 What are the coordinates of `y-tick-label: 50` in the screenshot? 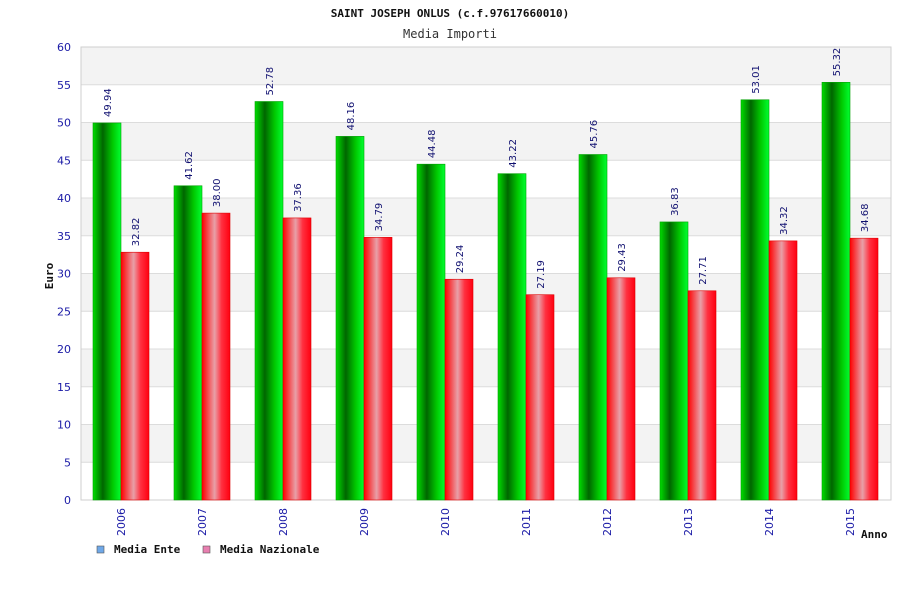 It's located at (64, 123).